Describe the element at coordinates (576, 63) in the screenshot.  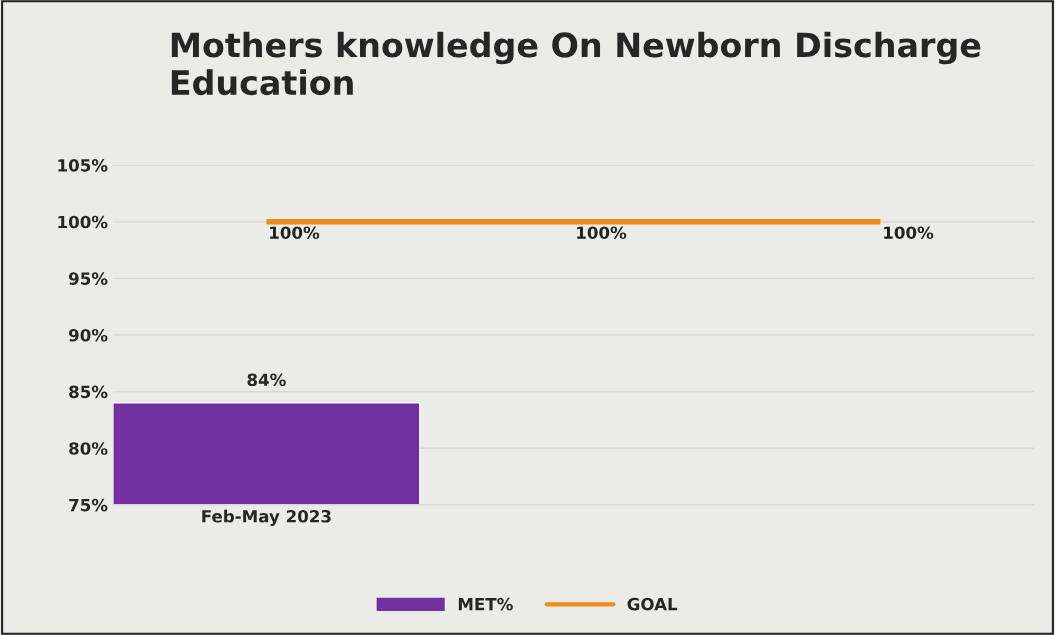
I see `chart-title: Mothers knowledge On Newborn Discharge Education` at that location.